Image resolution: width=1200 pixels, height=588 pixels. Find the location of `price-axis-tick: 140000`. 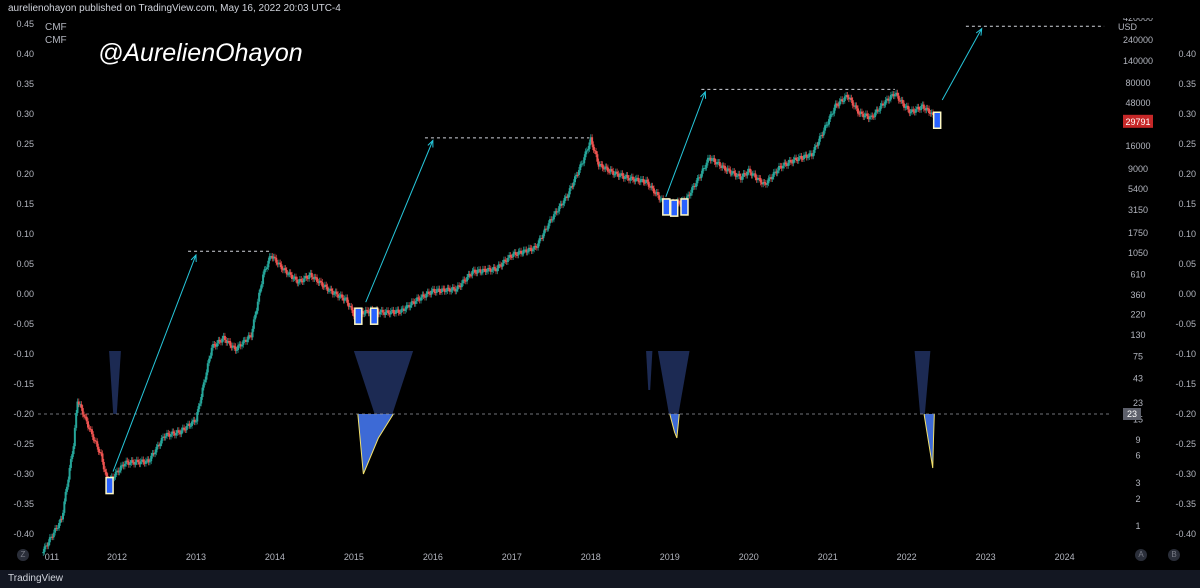

price-axis-tick: 140000 is located at coordinates (1138, 61).